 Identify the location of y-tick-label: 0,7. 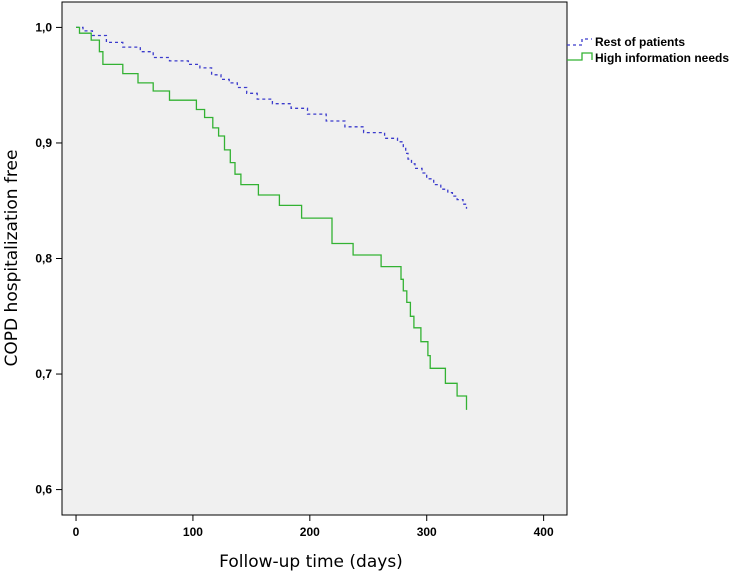
(43, 374).